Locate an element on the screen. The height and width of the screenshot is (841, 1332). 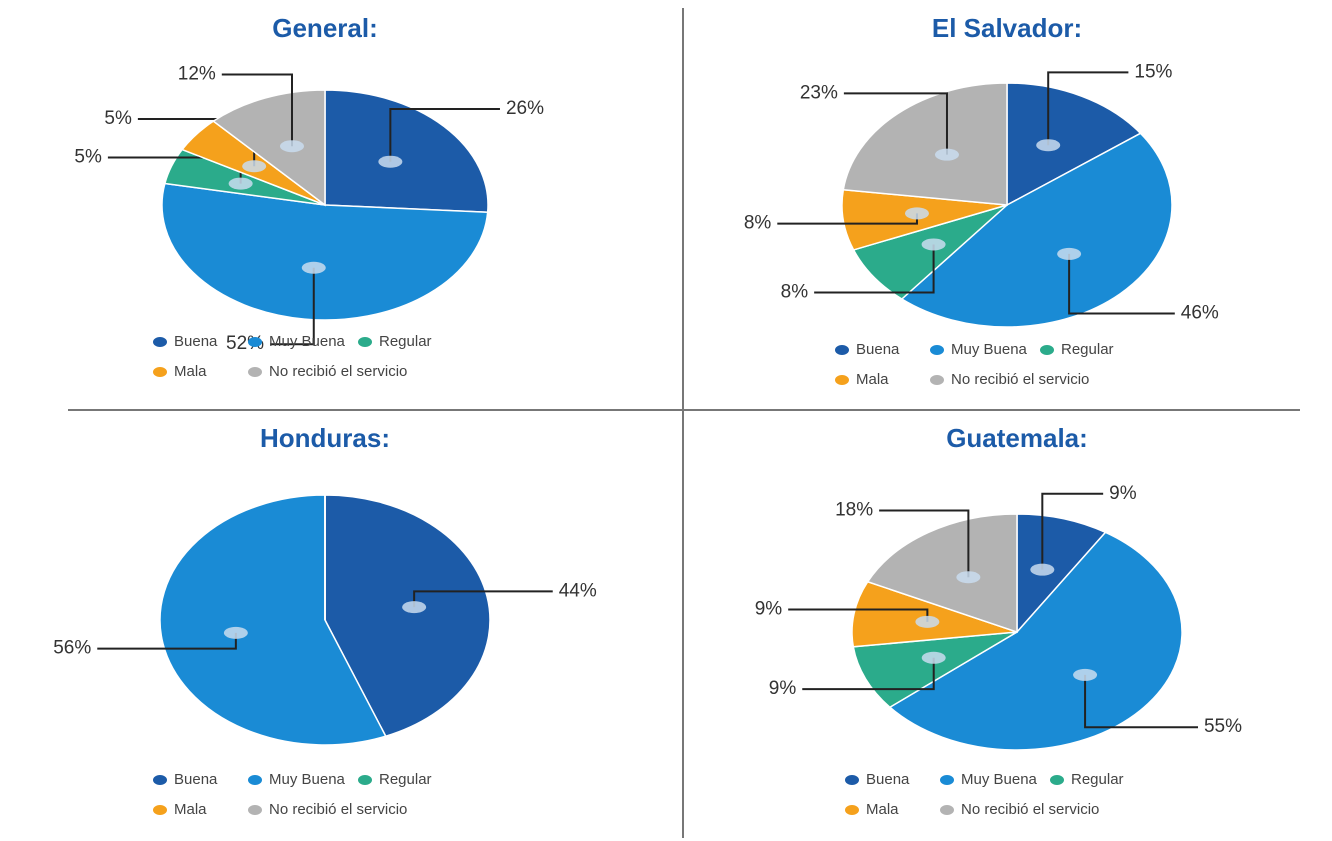
data-label: 12% is located at coordinates (197, 74).